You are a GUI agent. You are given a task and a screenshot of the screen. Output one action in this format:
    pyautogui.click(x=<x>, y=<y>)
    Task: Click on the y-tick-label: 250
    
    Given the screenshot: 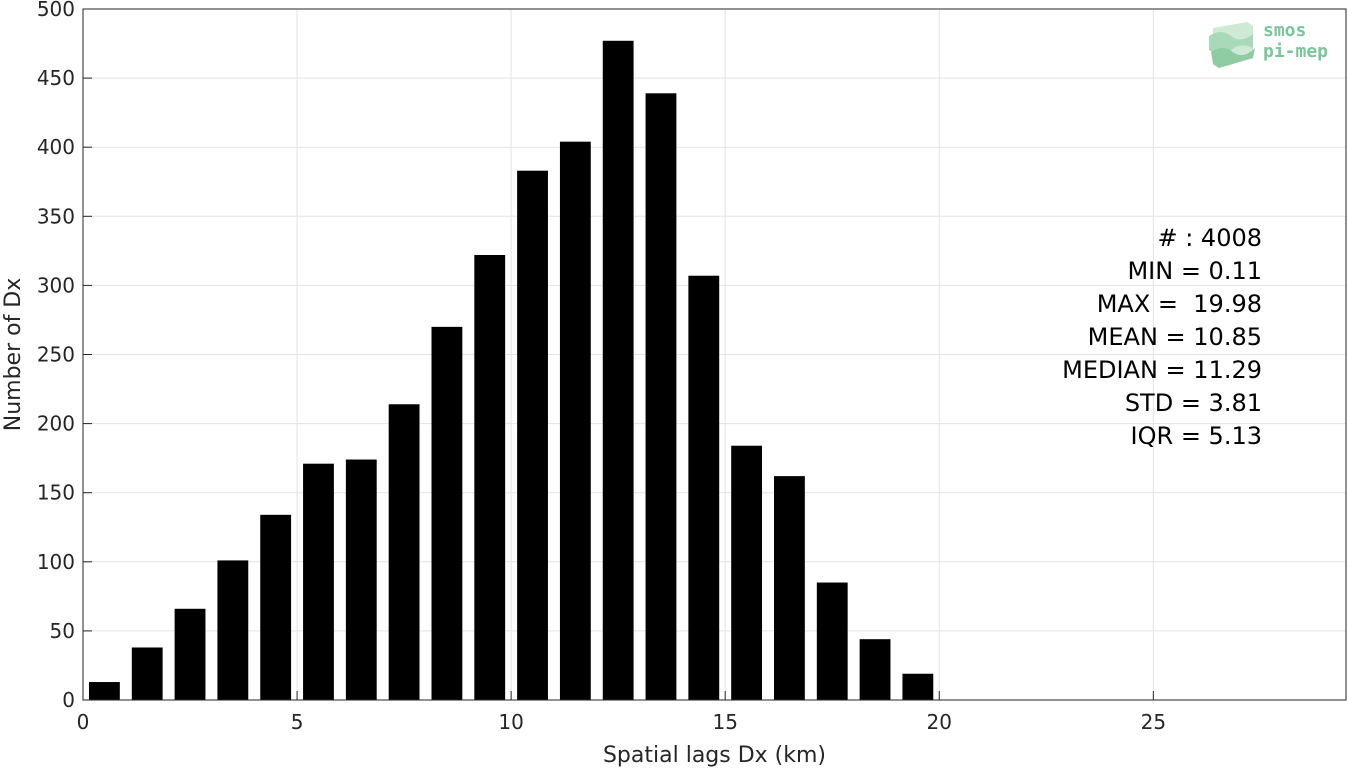 What is the action you would take?
    pyautogui.click(x=56, y=355)
    